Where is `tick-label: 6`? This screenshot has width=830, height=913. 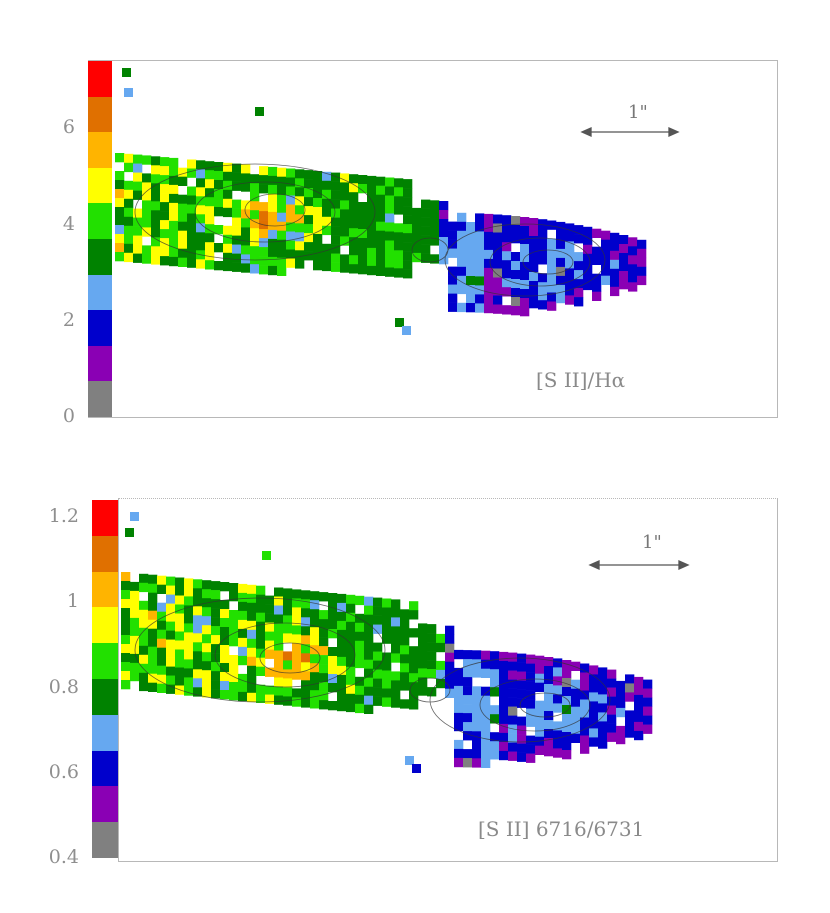
tick-label: 6 is located at coordinates (68, 127).